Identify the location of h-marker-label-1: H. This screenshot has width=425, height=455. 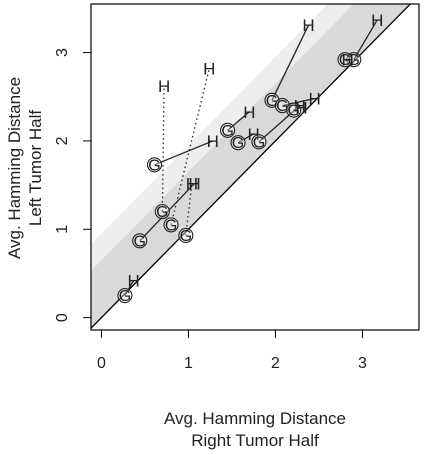
(194, 183).